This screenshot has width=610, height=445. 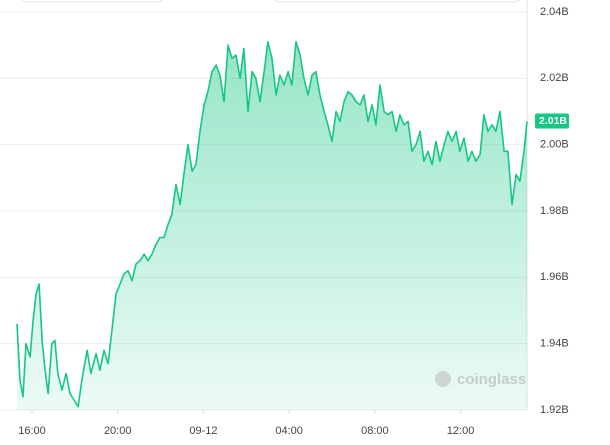 I want to click on x-tick-label: 12:00, so click(x=461, y=431).